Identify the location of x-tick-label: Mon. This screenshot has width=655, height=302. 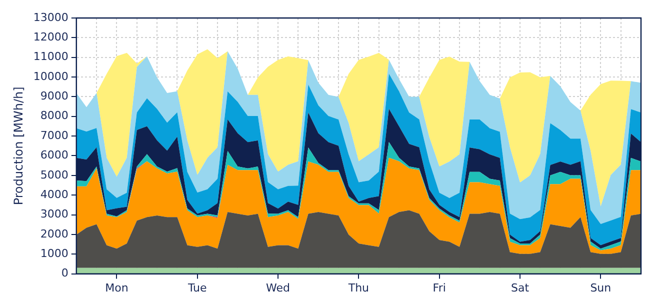
(116, 287).